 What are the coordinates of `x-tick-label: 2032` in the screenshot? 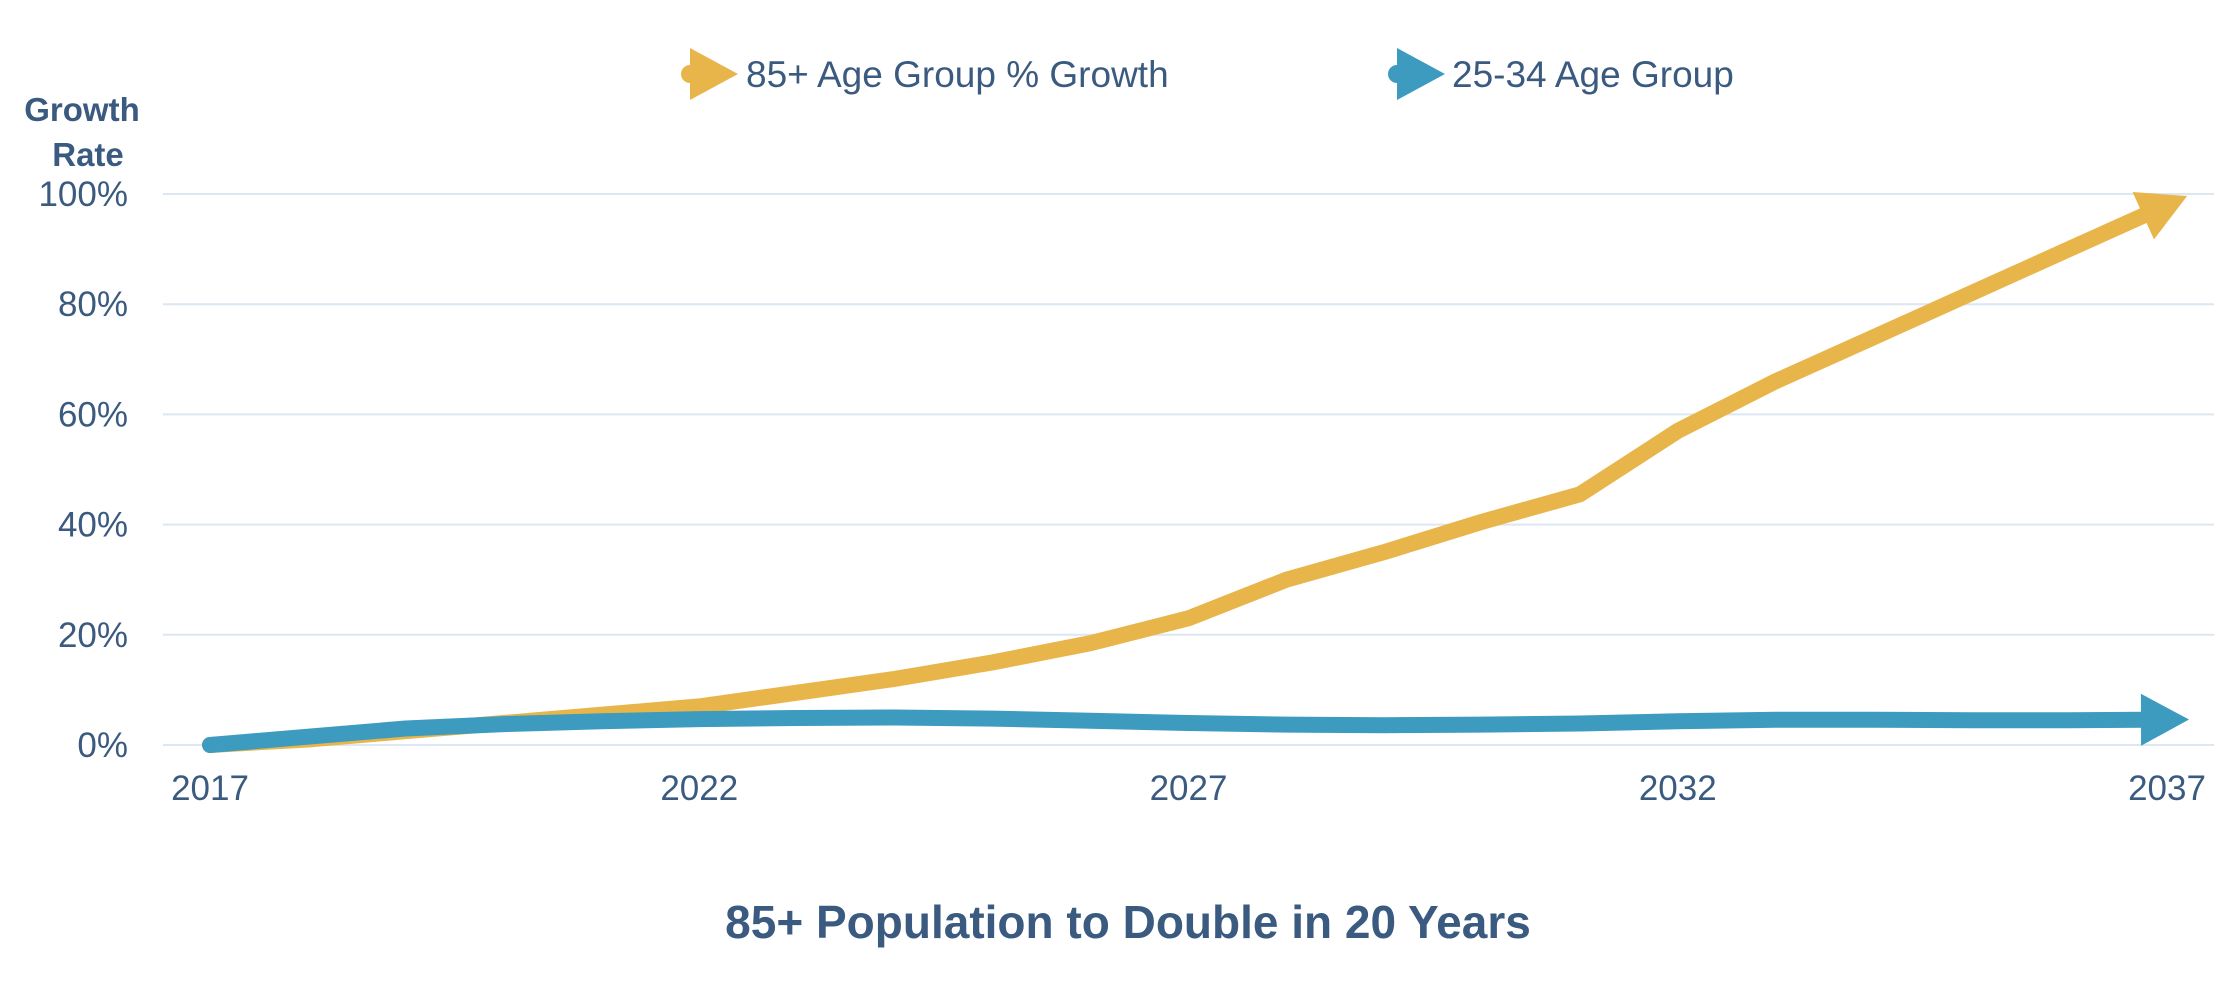 It's located at (1678, 788).